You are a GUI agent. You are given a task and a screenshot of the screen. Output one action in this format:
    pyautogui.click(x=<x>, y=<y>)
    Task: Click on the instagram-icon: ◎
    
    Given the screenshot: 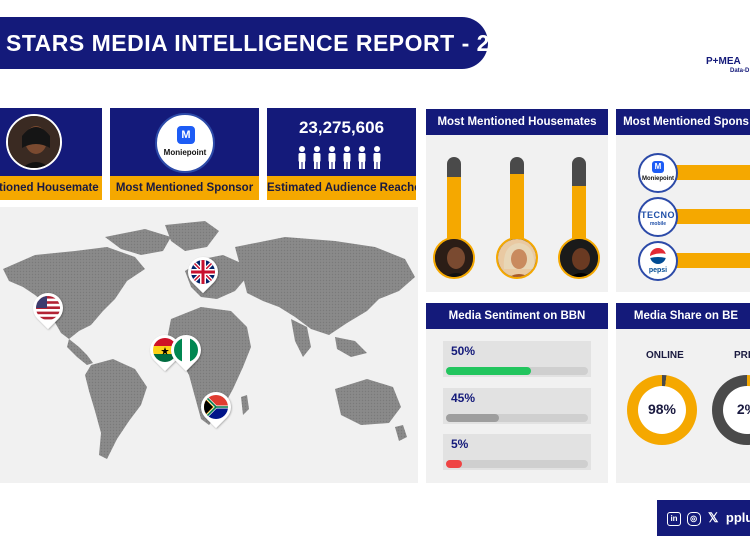 What is the action you would take?
    pyautogui.click(x=693, y=518)
    